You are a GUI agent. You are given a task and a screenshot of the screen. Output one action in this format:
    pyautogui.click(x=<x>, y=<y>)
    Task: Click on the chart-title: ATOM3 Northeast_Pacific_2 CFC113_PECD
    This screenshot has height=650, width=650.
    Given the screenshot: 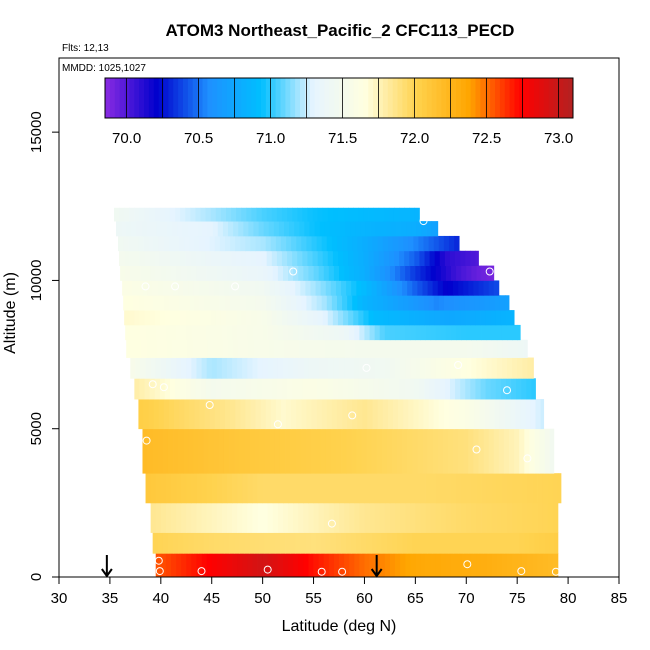 What is the action you would take?
    pyautogui.click(x=340, y=30)
    